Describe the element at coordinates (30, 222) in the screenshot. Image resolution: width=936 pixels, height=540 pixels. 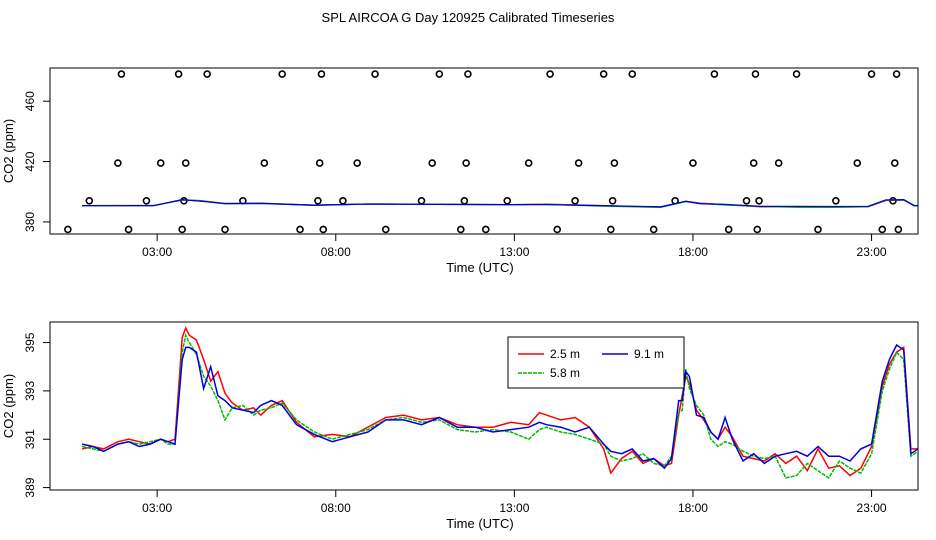
I see `y-tick-label: 380` at that location.